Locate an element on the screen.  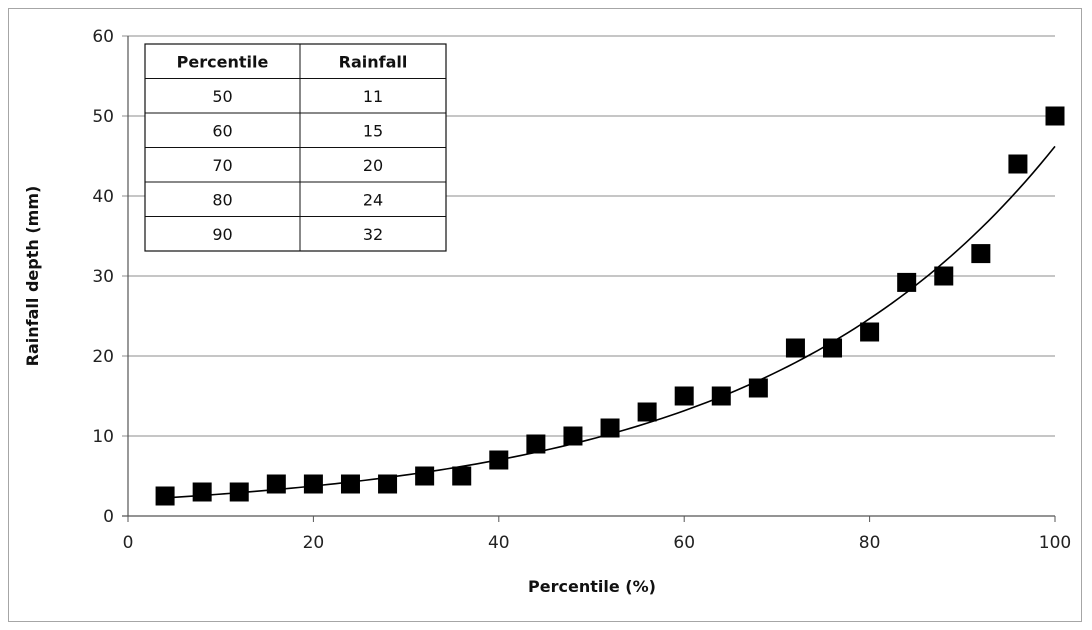
y-tick-label: 20 is located at coordinates (103, 357).